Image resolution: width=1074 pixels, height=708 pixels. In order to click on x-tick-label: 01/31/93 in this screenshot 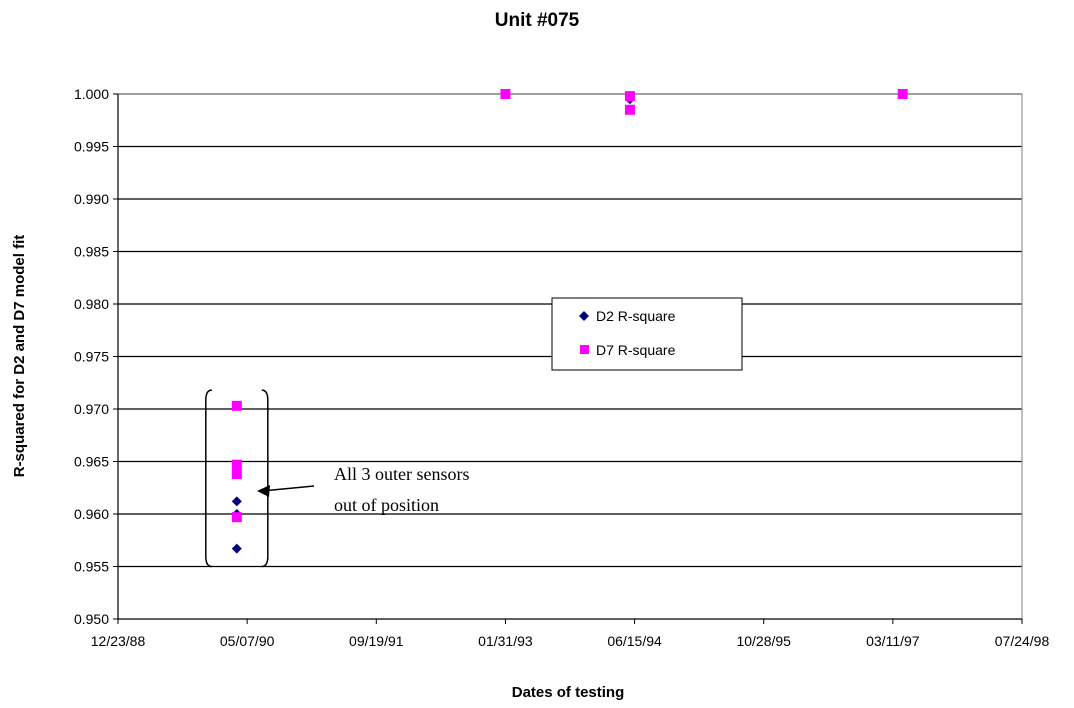, I will do `click(505, 641)`.